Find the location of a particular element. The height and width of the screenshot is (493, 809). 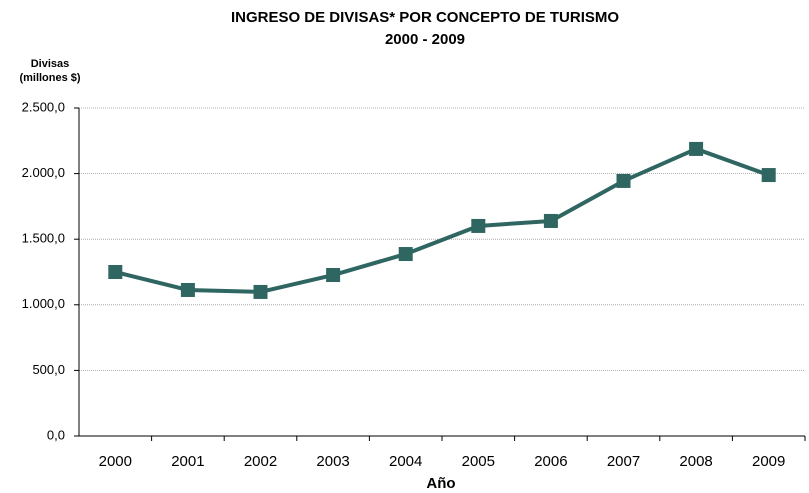

x-tick-label: 2001 is located at coordinates (187, 461).